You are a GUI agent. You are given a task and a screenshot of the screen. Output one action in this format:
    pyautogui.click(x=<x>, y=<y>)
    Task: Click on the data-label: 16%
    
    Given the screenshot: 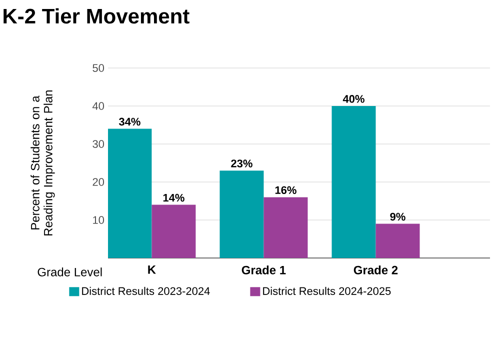 What is the action you would take?
    pyautogui.click(x=285, y=190)
    